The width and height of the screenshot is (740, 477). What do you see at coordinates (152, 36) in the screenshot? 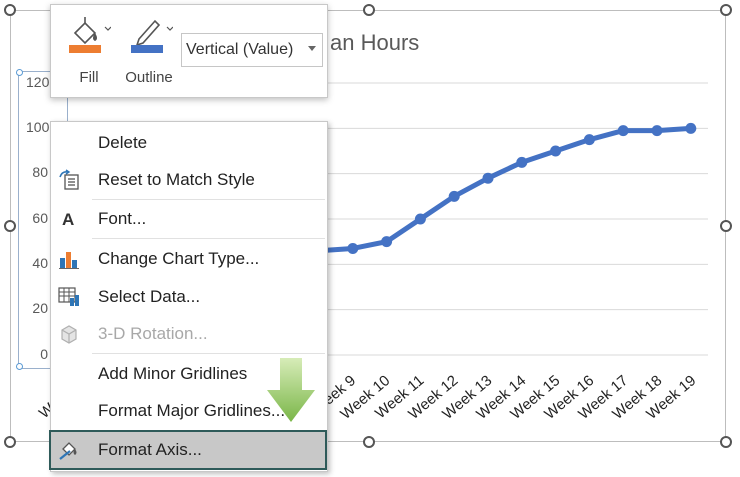
I see `pencil-outline-icon` at bounding box center [152, 36].